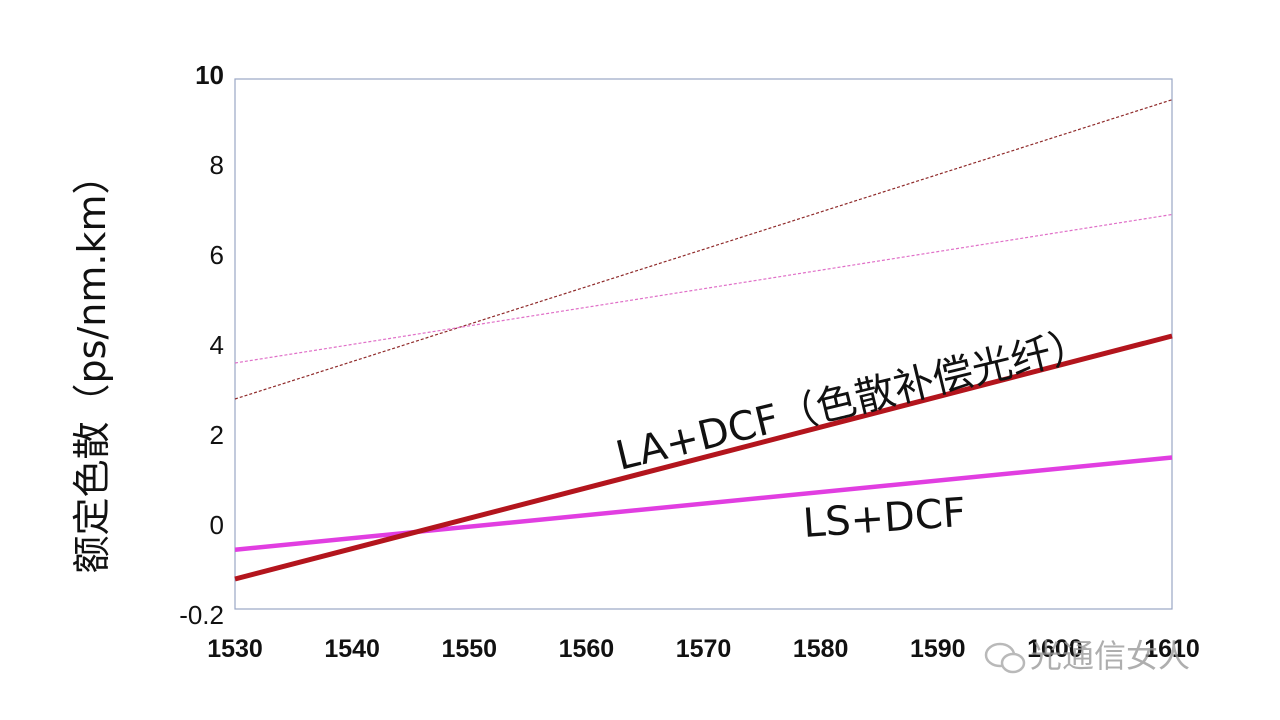  I want to click on y-tick-label: 6, so click(217, 255).